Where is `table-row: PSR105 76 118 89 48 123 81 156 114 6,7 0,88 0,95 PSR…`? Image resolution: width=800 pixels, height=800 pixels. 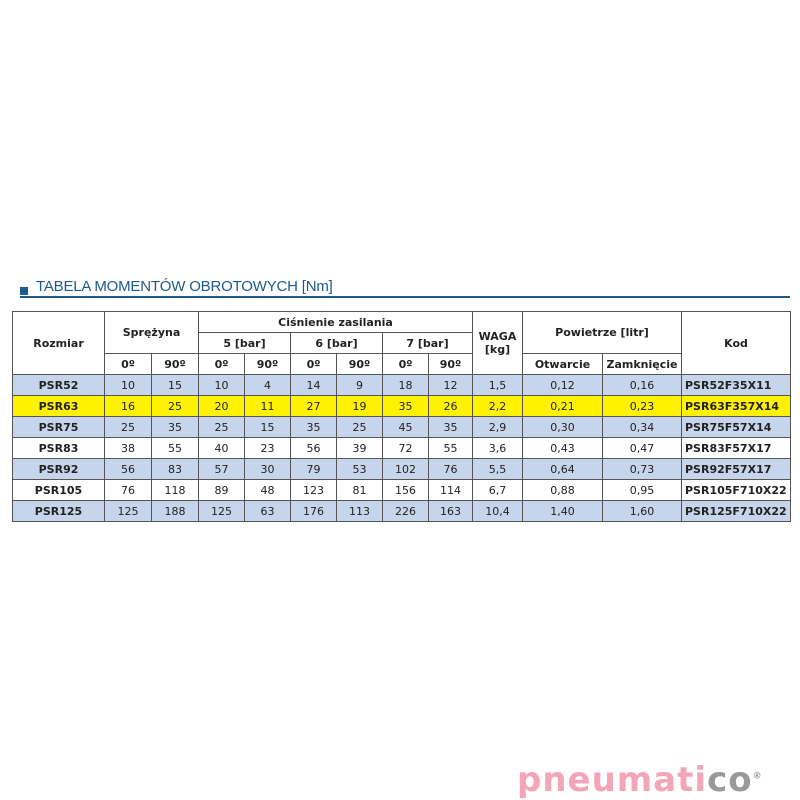 table-row: PSR105 76 118 89 48 123 81 156 114 6,7 0,88 0,95 PSR… is located at coordinates (401, 490).